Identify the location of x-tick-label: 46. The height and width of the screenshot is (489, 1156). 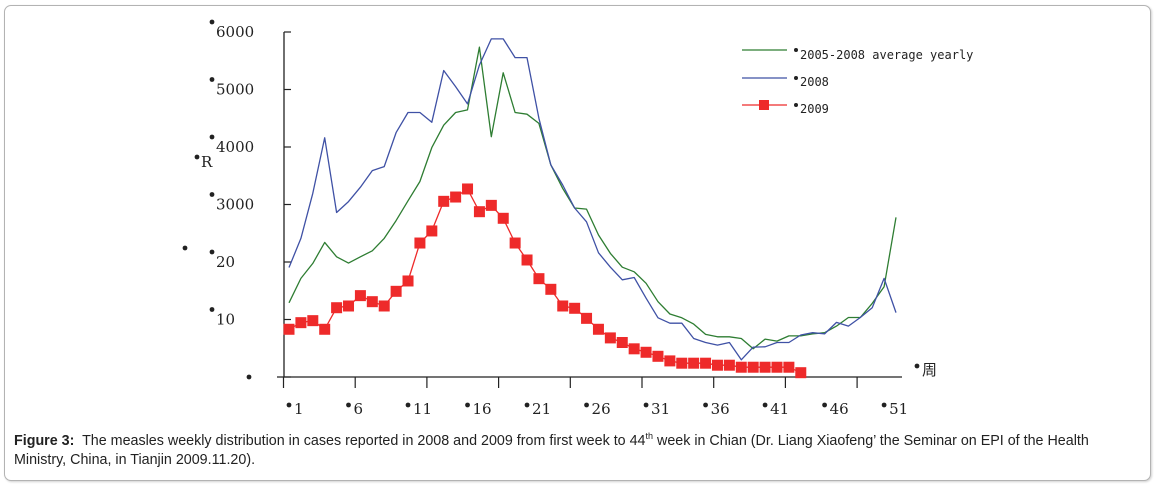
(839, 409).